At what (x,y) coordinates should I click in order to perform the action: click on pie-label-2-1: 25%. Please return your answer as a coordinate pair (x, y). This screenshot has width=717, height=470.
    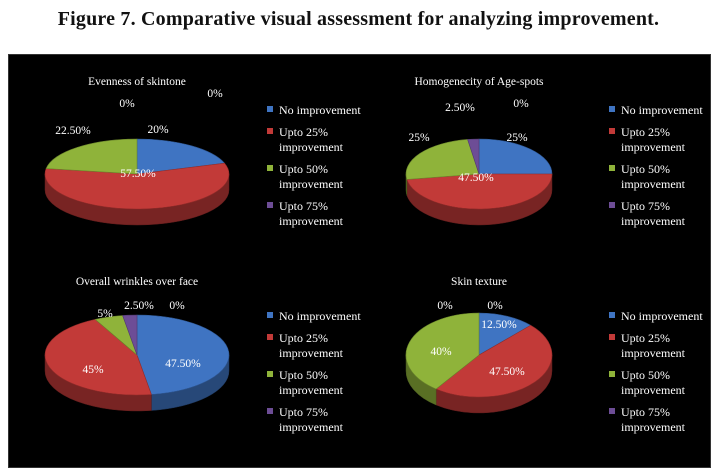
    Looking at the image, I should click on (517, 138).